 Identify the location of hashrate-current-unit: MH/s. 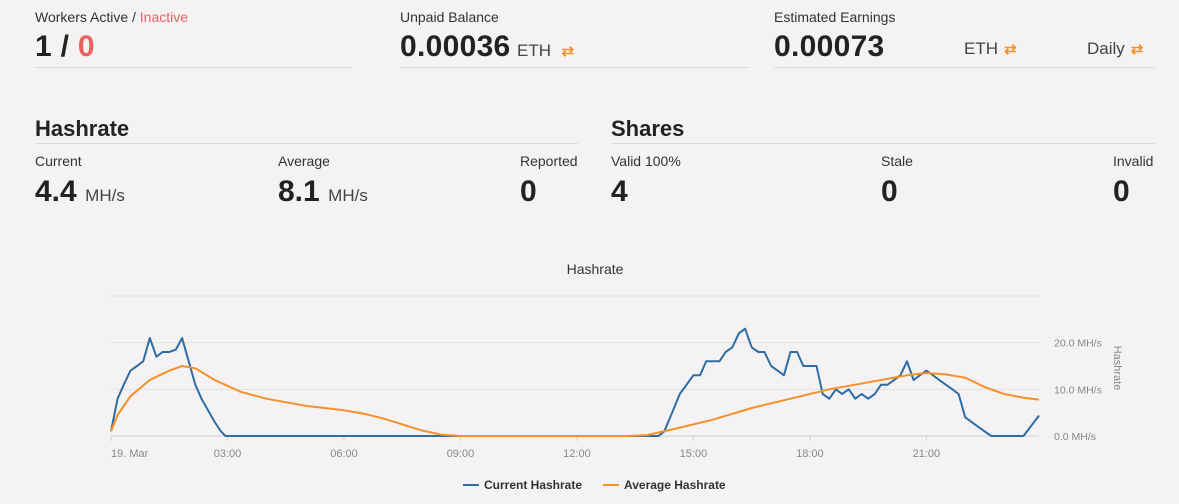
(105, 195).